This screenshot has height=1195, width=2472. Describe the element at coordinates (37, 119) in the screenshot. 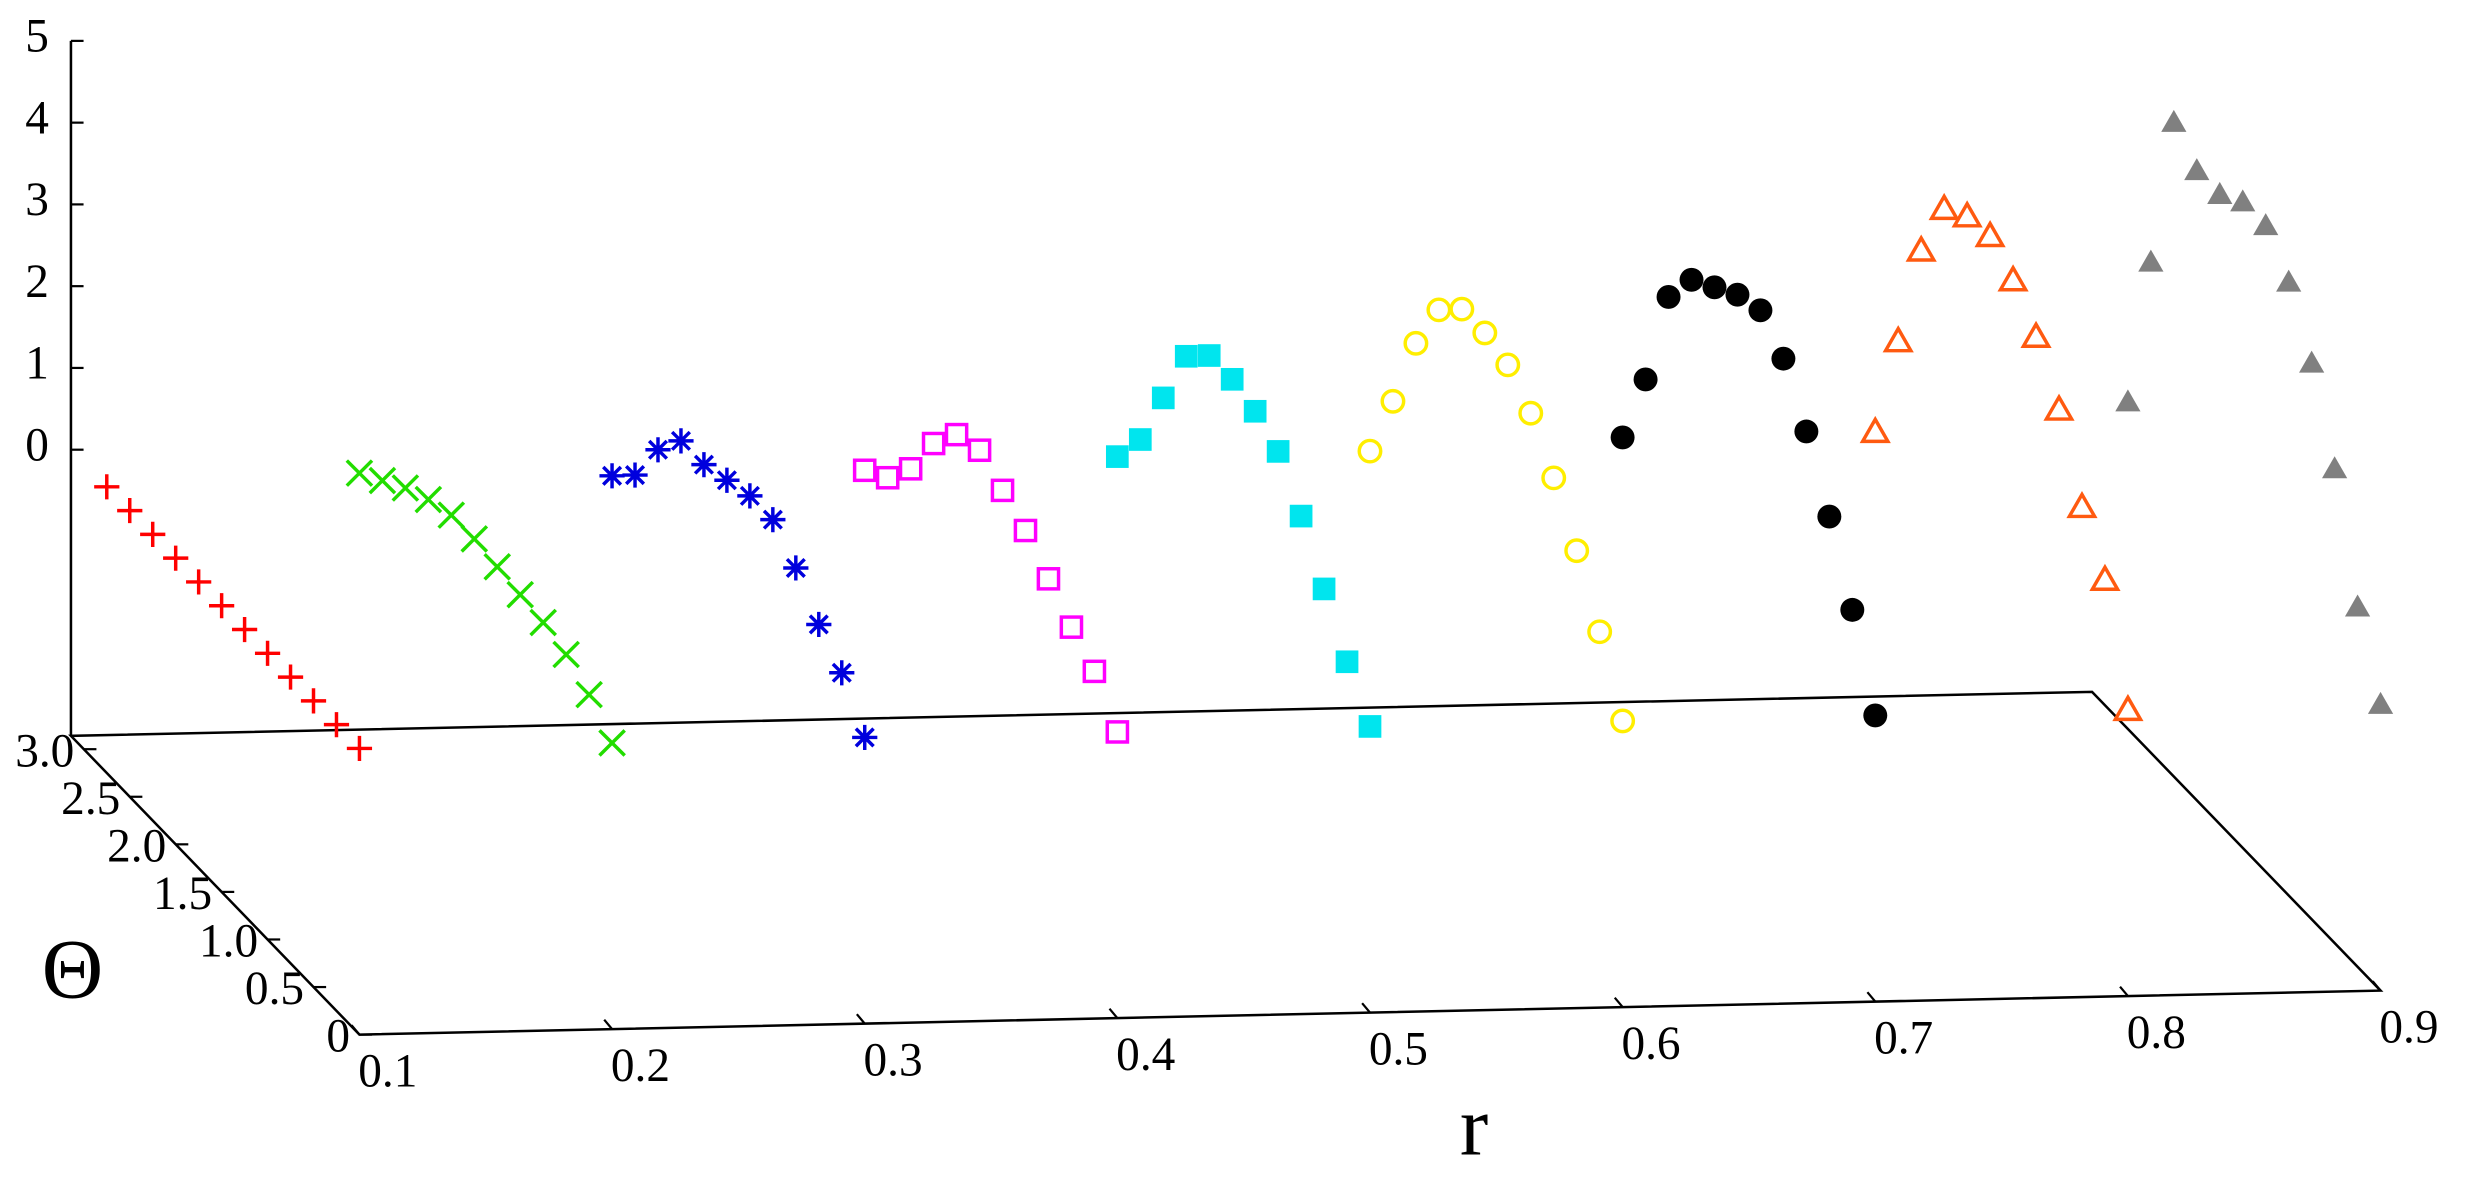

I see `z-tick-label: 4` at that location.